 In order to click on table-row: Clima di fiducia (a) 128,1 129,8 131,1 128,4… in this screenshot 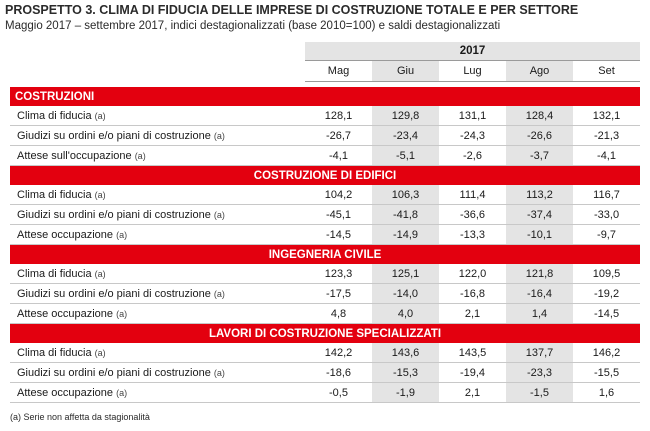, I will do `click(325, 116)`.